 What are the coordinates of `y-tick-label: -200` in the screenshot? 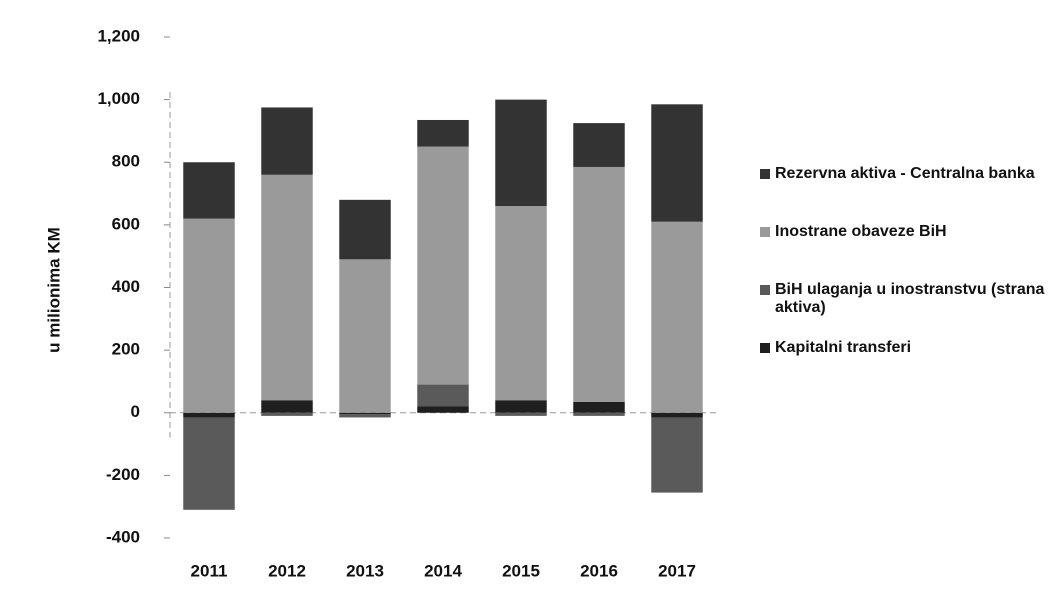 It's located at (123, 474).